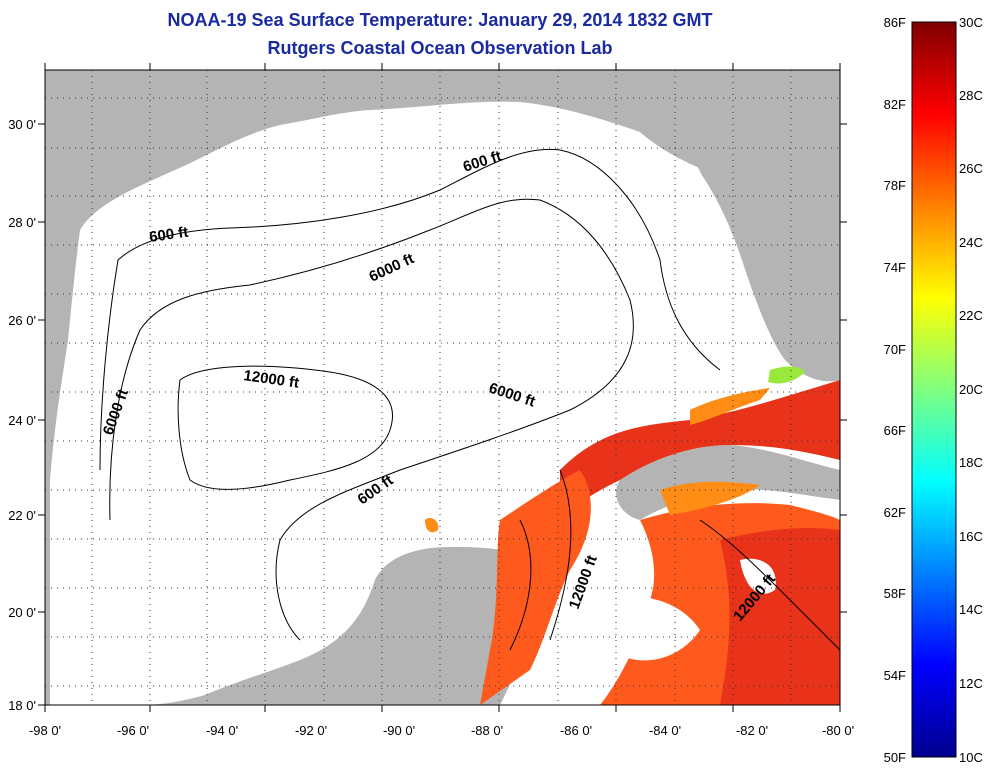  I want to click on y-tick-label: 20 0', so click(22, 612).